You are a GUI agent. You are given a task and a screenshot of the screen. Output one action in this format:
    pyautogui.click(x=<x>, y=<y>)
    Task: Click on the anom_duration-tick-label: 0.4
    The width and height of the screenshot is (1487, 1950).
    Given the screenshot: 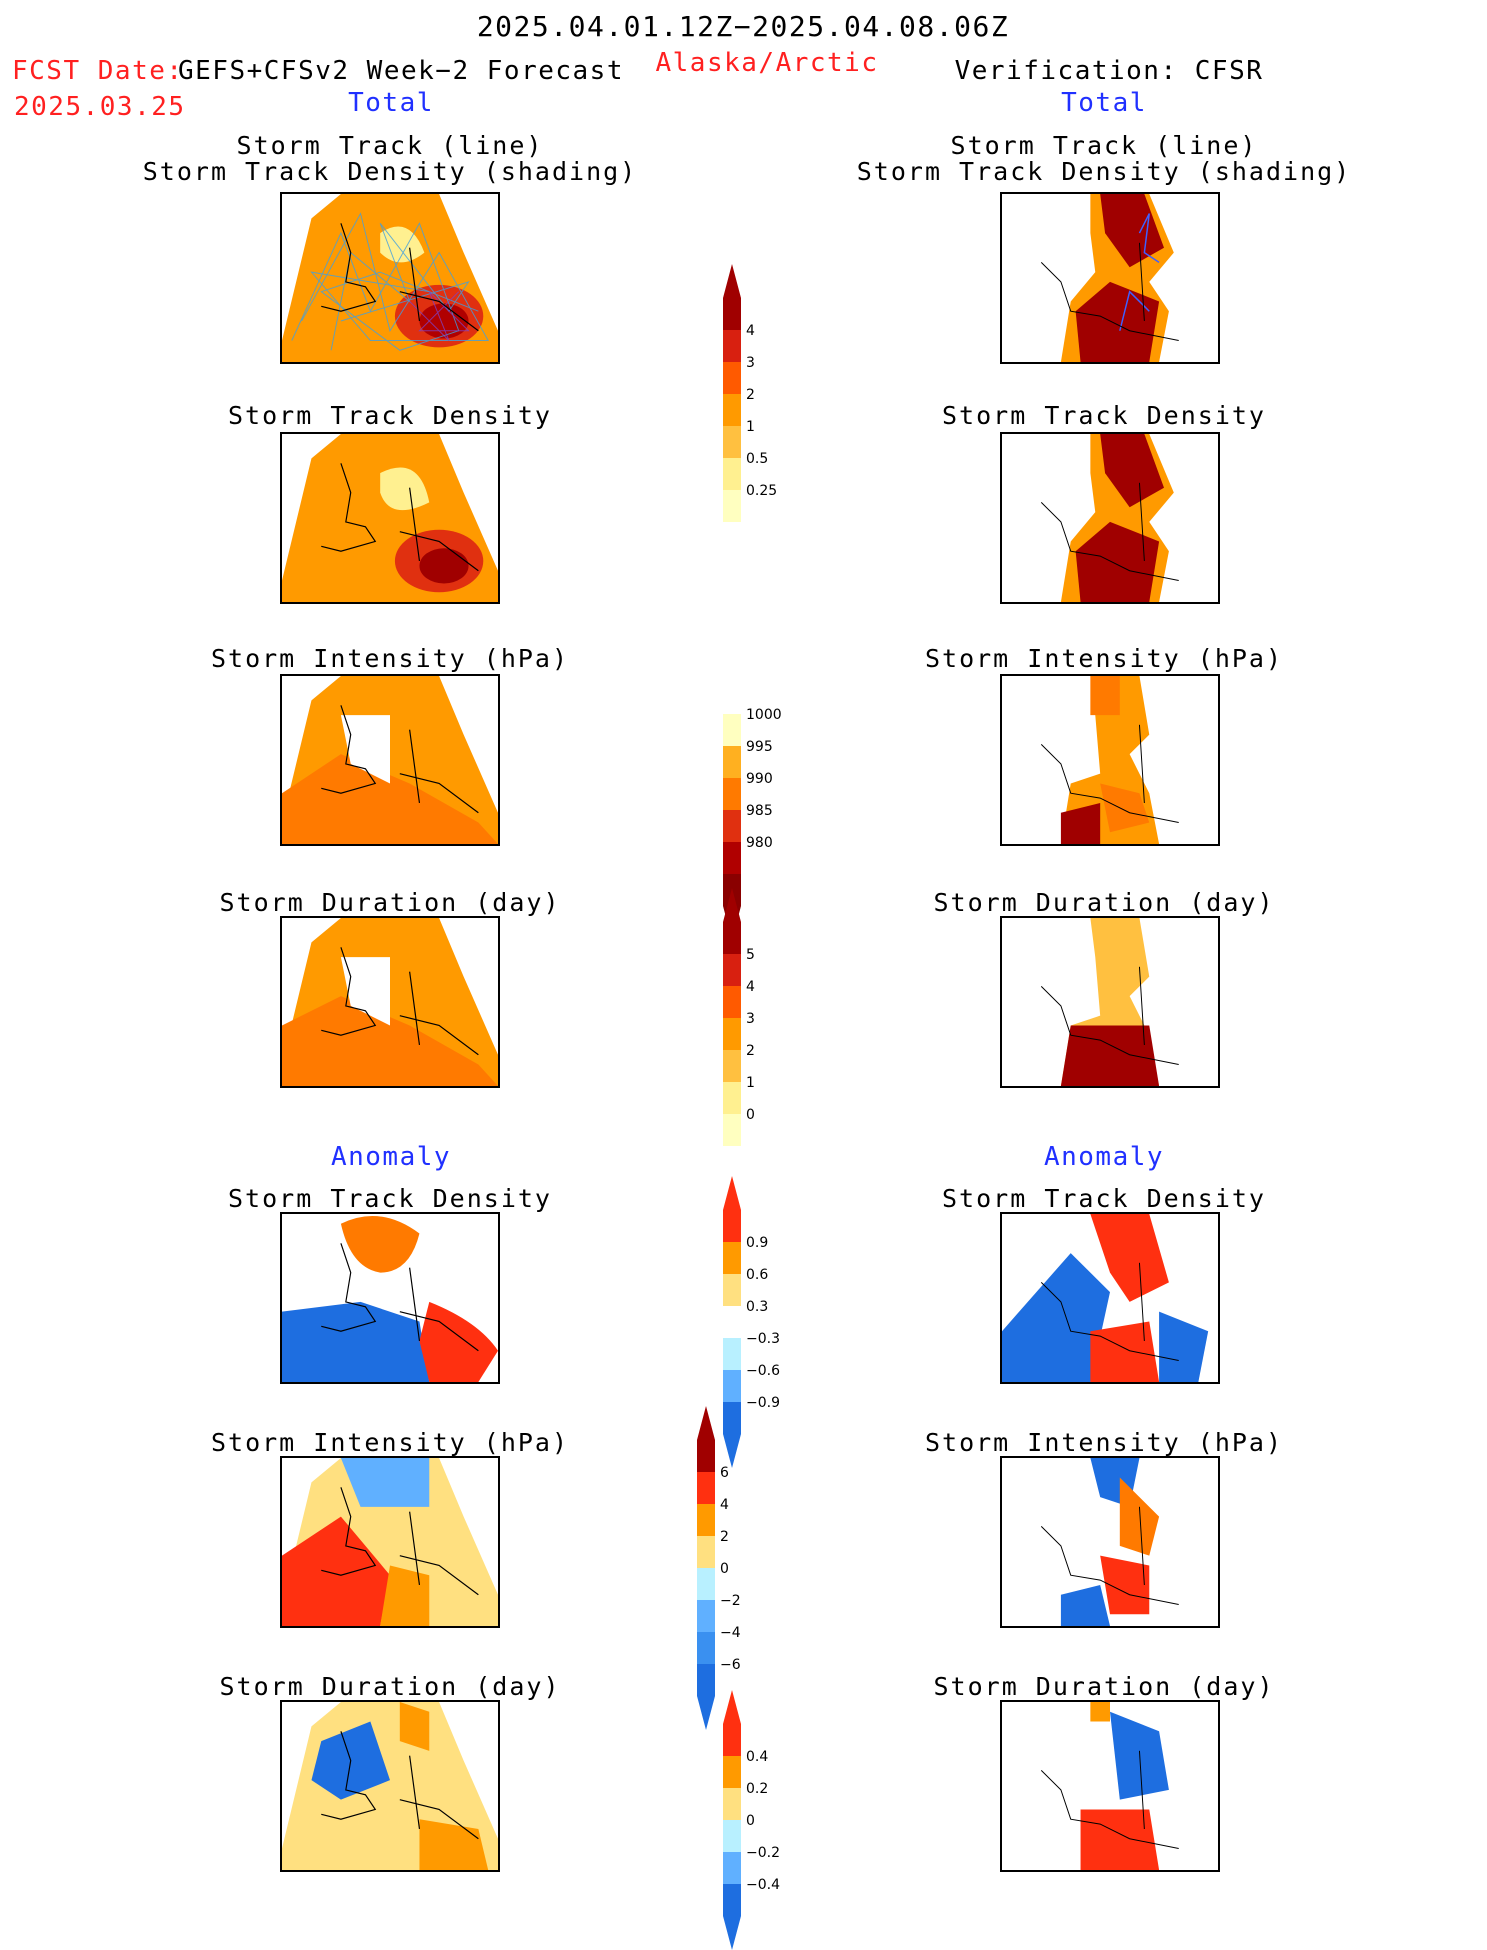 What is the action you would take?
    pyautogui.click(x=757, y=1757)
    